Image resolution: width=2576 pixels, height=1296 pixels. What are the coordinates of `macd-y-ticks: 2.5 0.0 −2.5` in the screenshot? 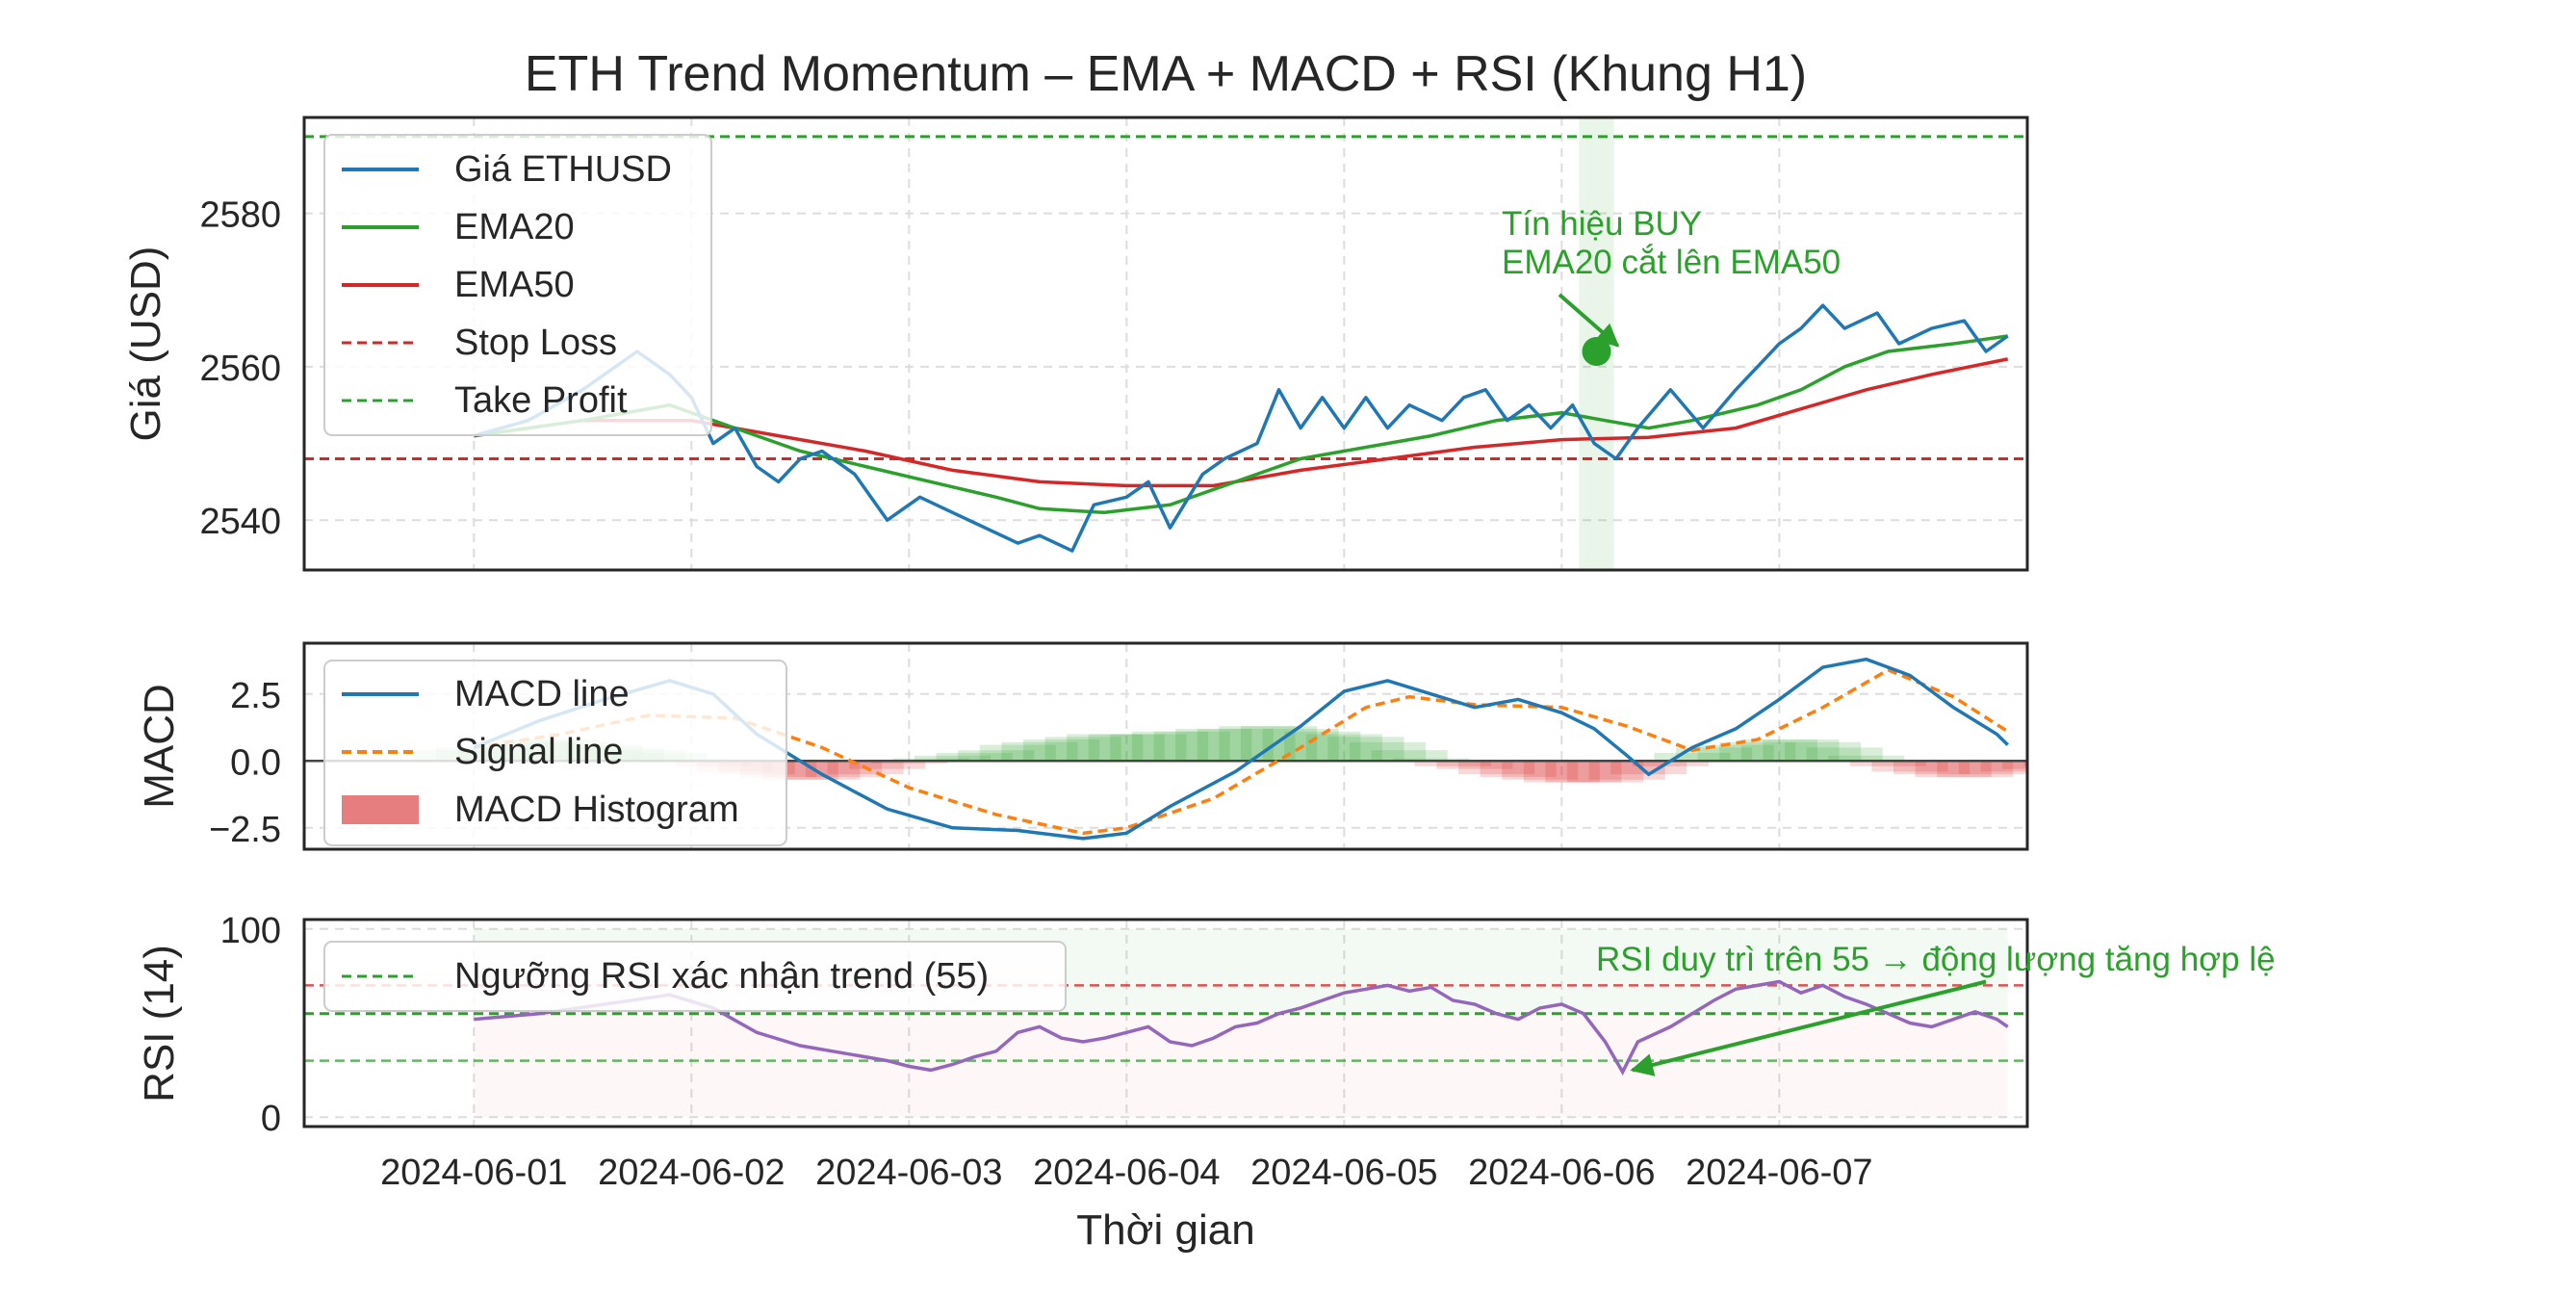 It's located at (245, 763).